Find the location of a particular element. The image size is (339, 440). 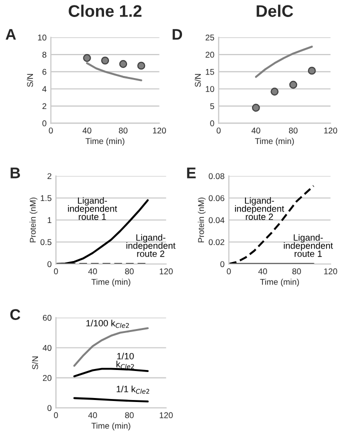

y-tick-label: 0.5 is located at coordinates (46, 242).